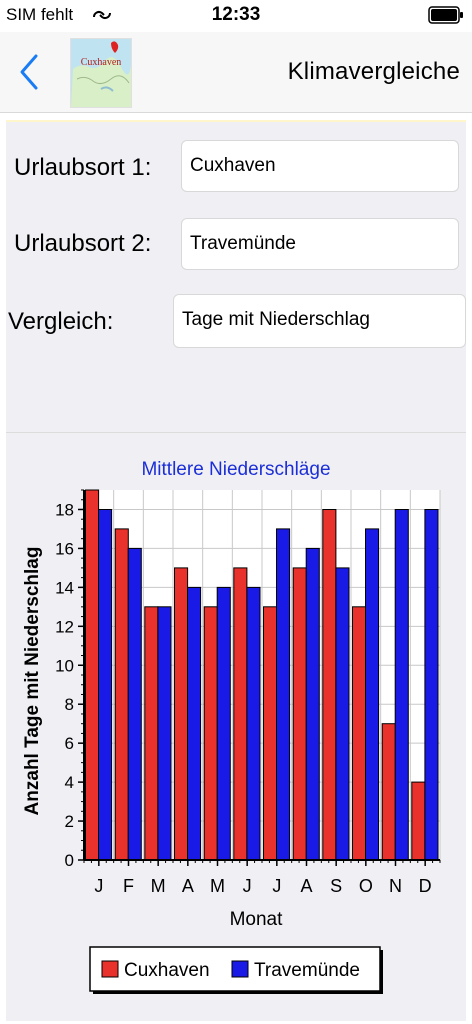 This screenshot has height=1024, width=472. I want to click on page-title: Klimavergleiche, so click(373, 71).